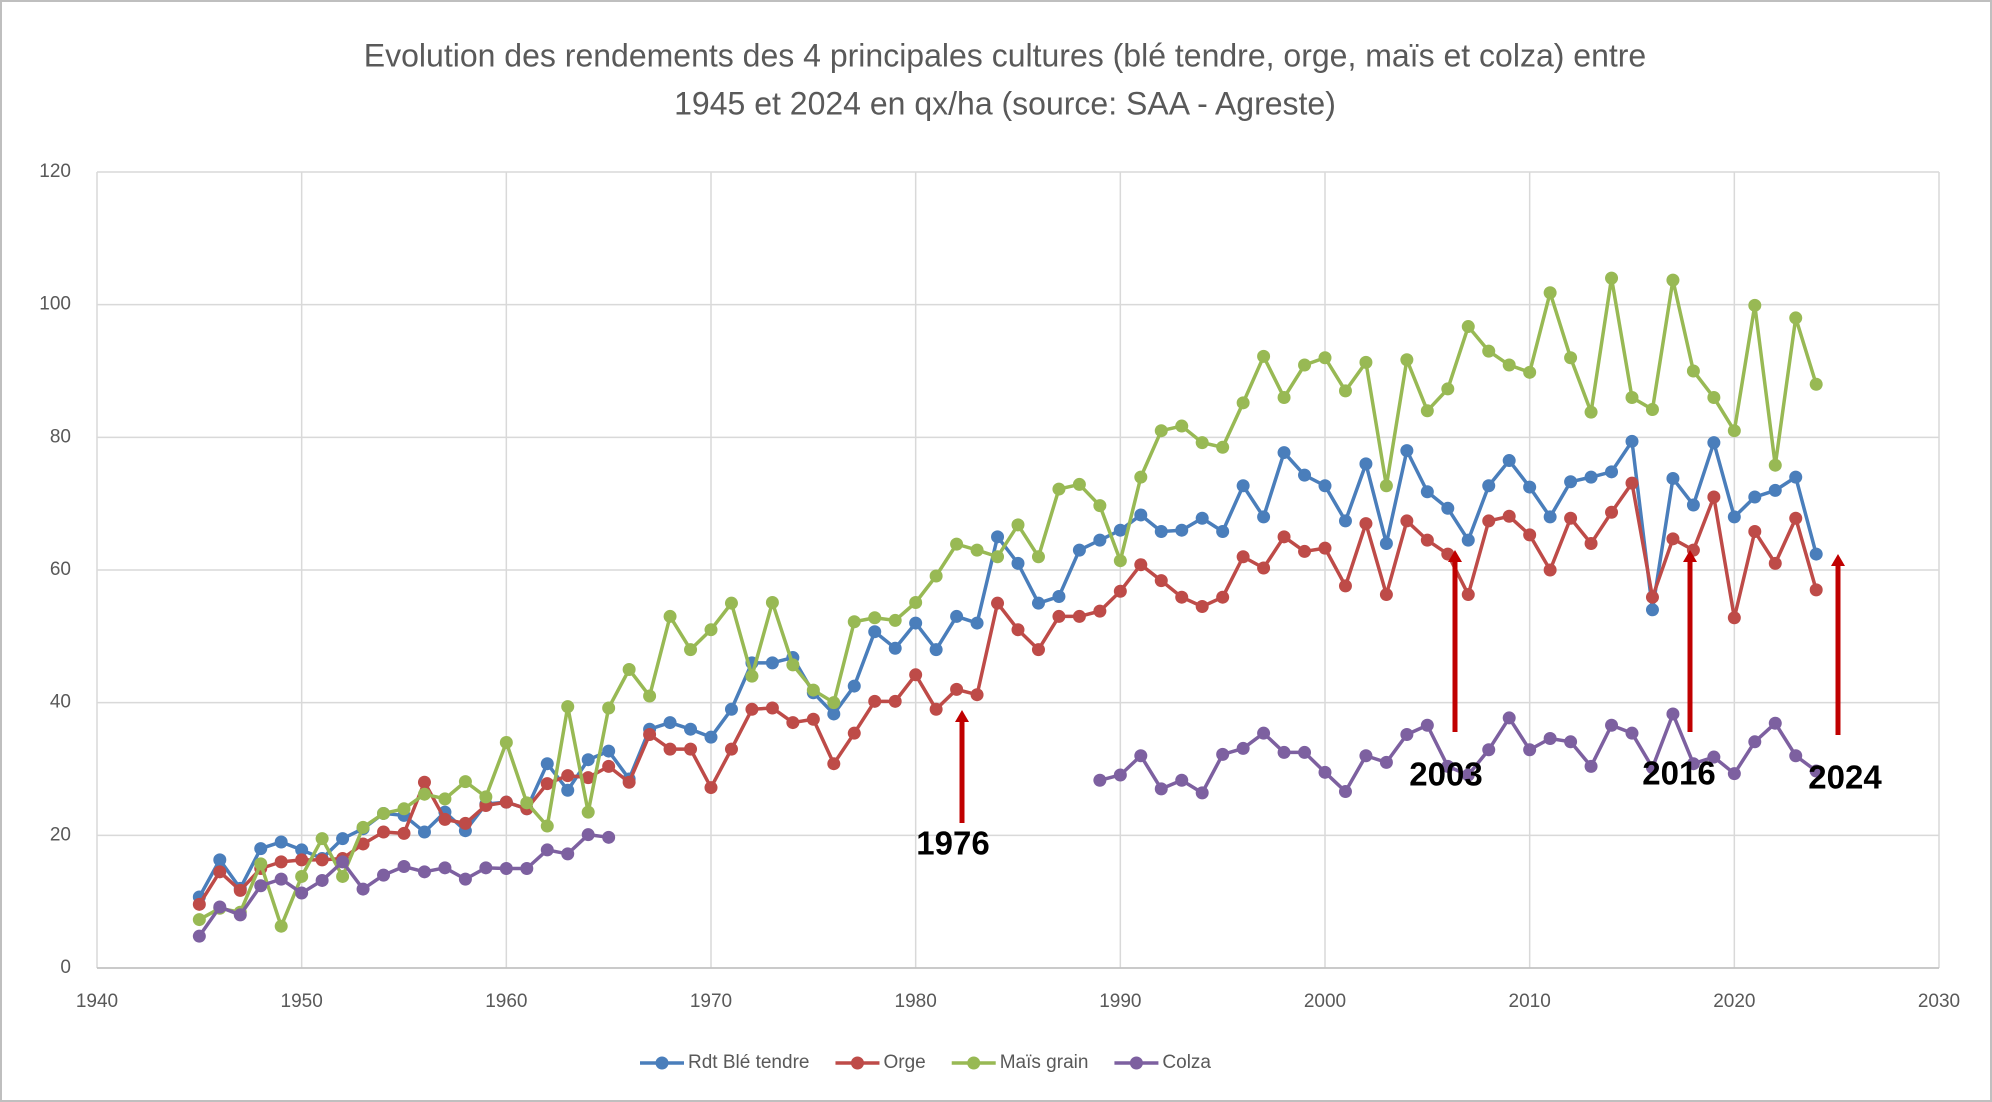 This screenshot has width=1992, height=1102. What do you see at coordinates (904, 1062) in the screenshot?
I see `legend-label: Orge` at bounding box center [904, 1062].